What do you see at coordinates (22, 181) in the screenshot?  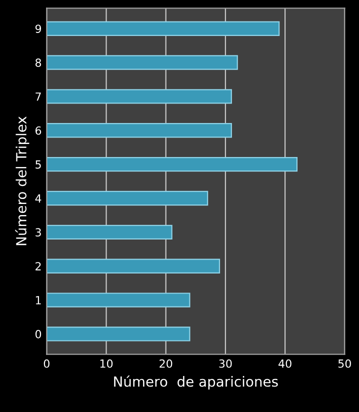 I see `y-axis-title: Número del Triplex` at bounding box center [22, 181].